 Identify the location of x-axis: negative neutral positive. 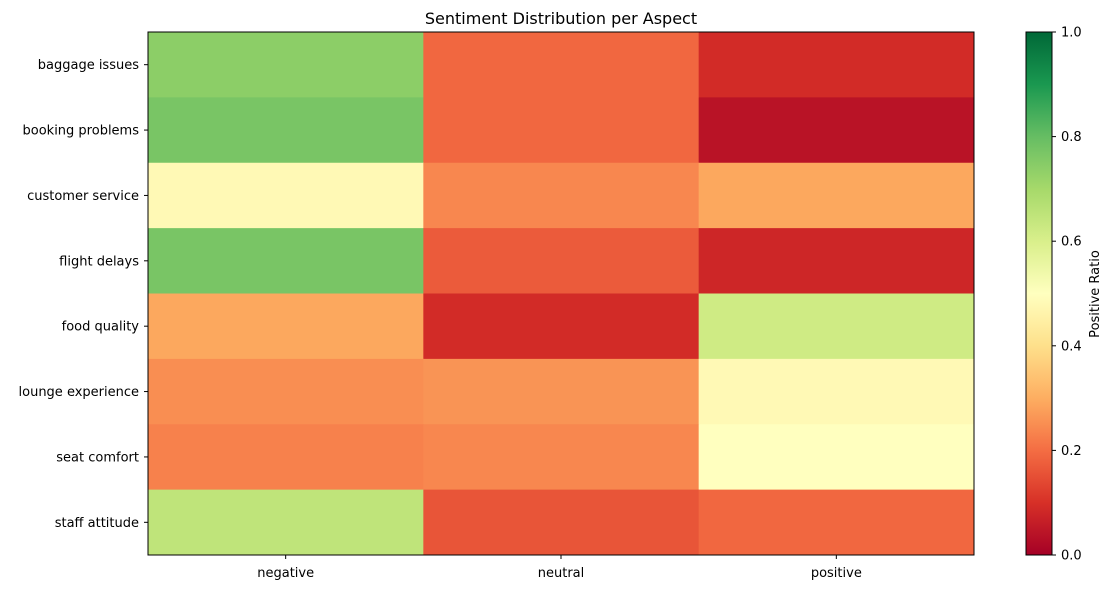
(559, 568).